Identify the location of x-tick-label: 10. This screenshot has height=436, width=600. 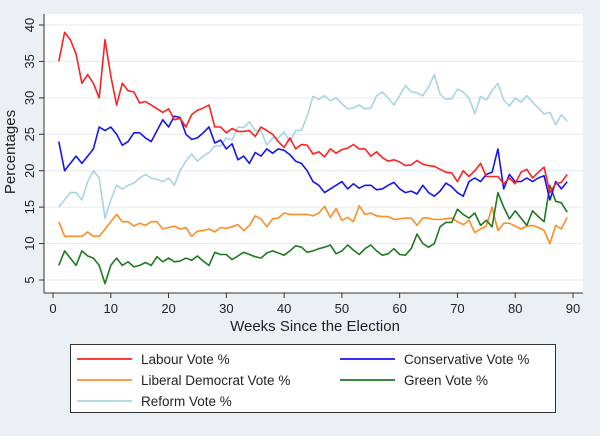
(111, 308).